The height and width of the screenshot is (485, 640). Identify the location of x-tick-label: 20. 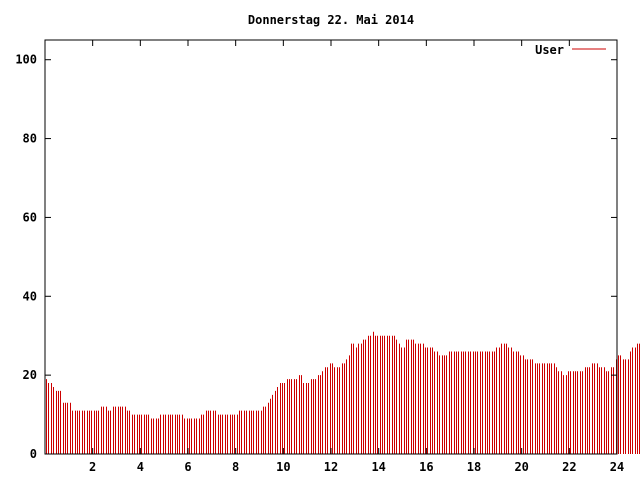
(521, 467).